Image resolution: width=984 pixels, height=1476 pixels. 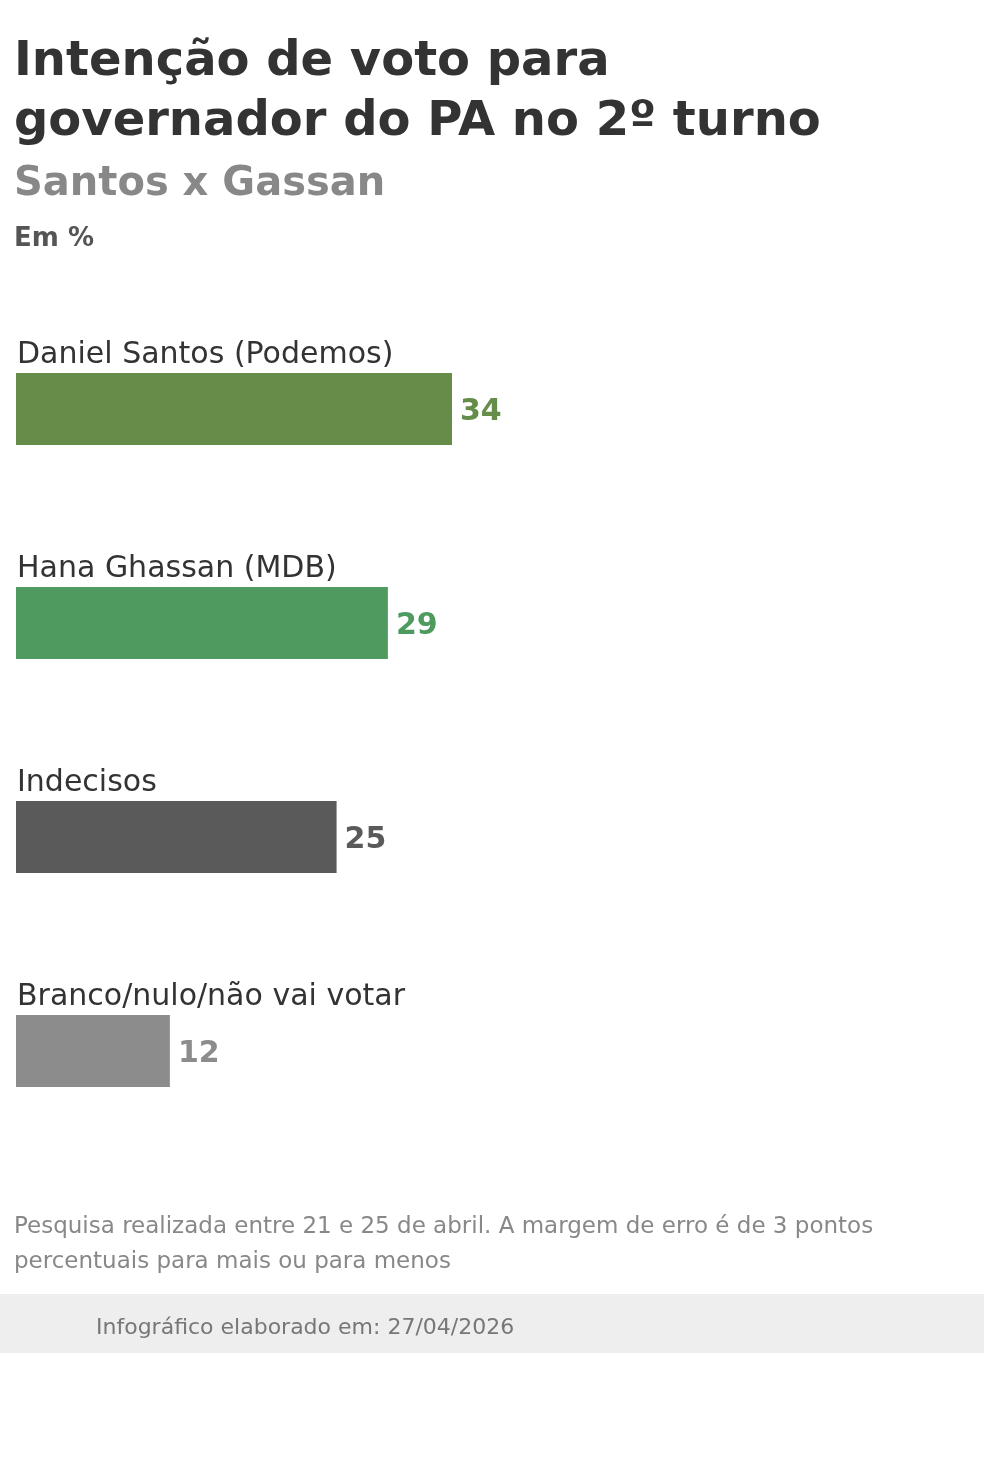 I want to click on text: Pesquisa realizada entre 21 e 25 de abril. A margem de erro é de 3 pontos percentuais para mais ou para menos, so click(x=444, y=1243).